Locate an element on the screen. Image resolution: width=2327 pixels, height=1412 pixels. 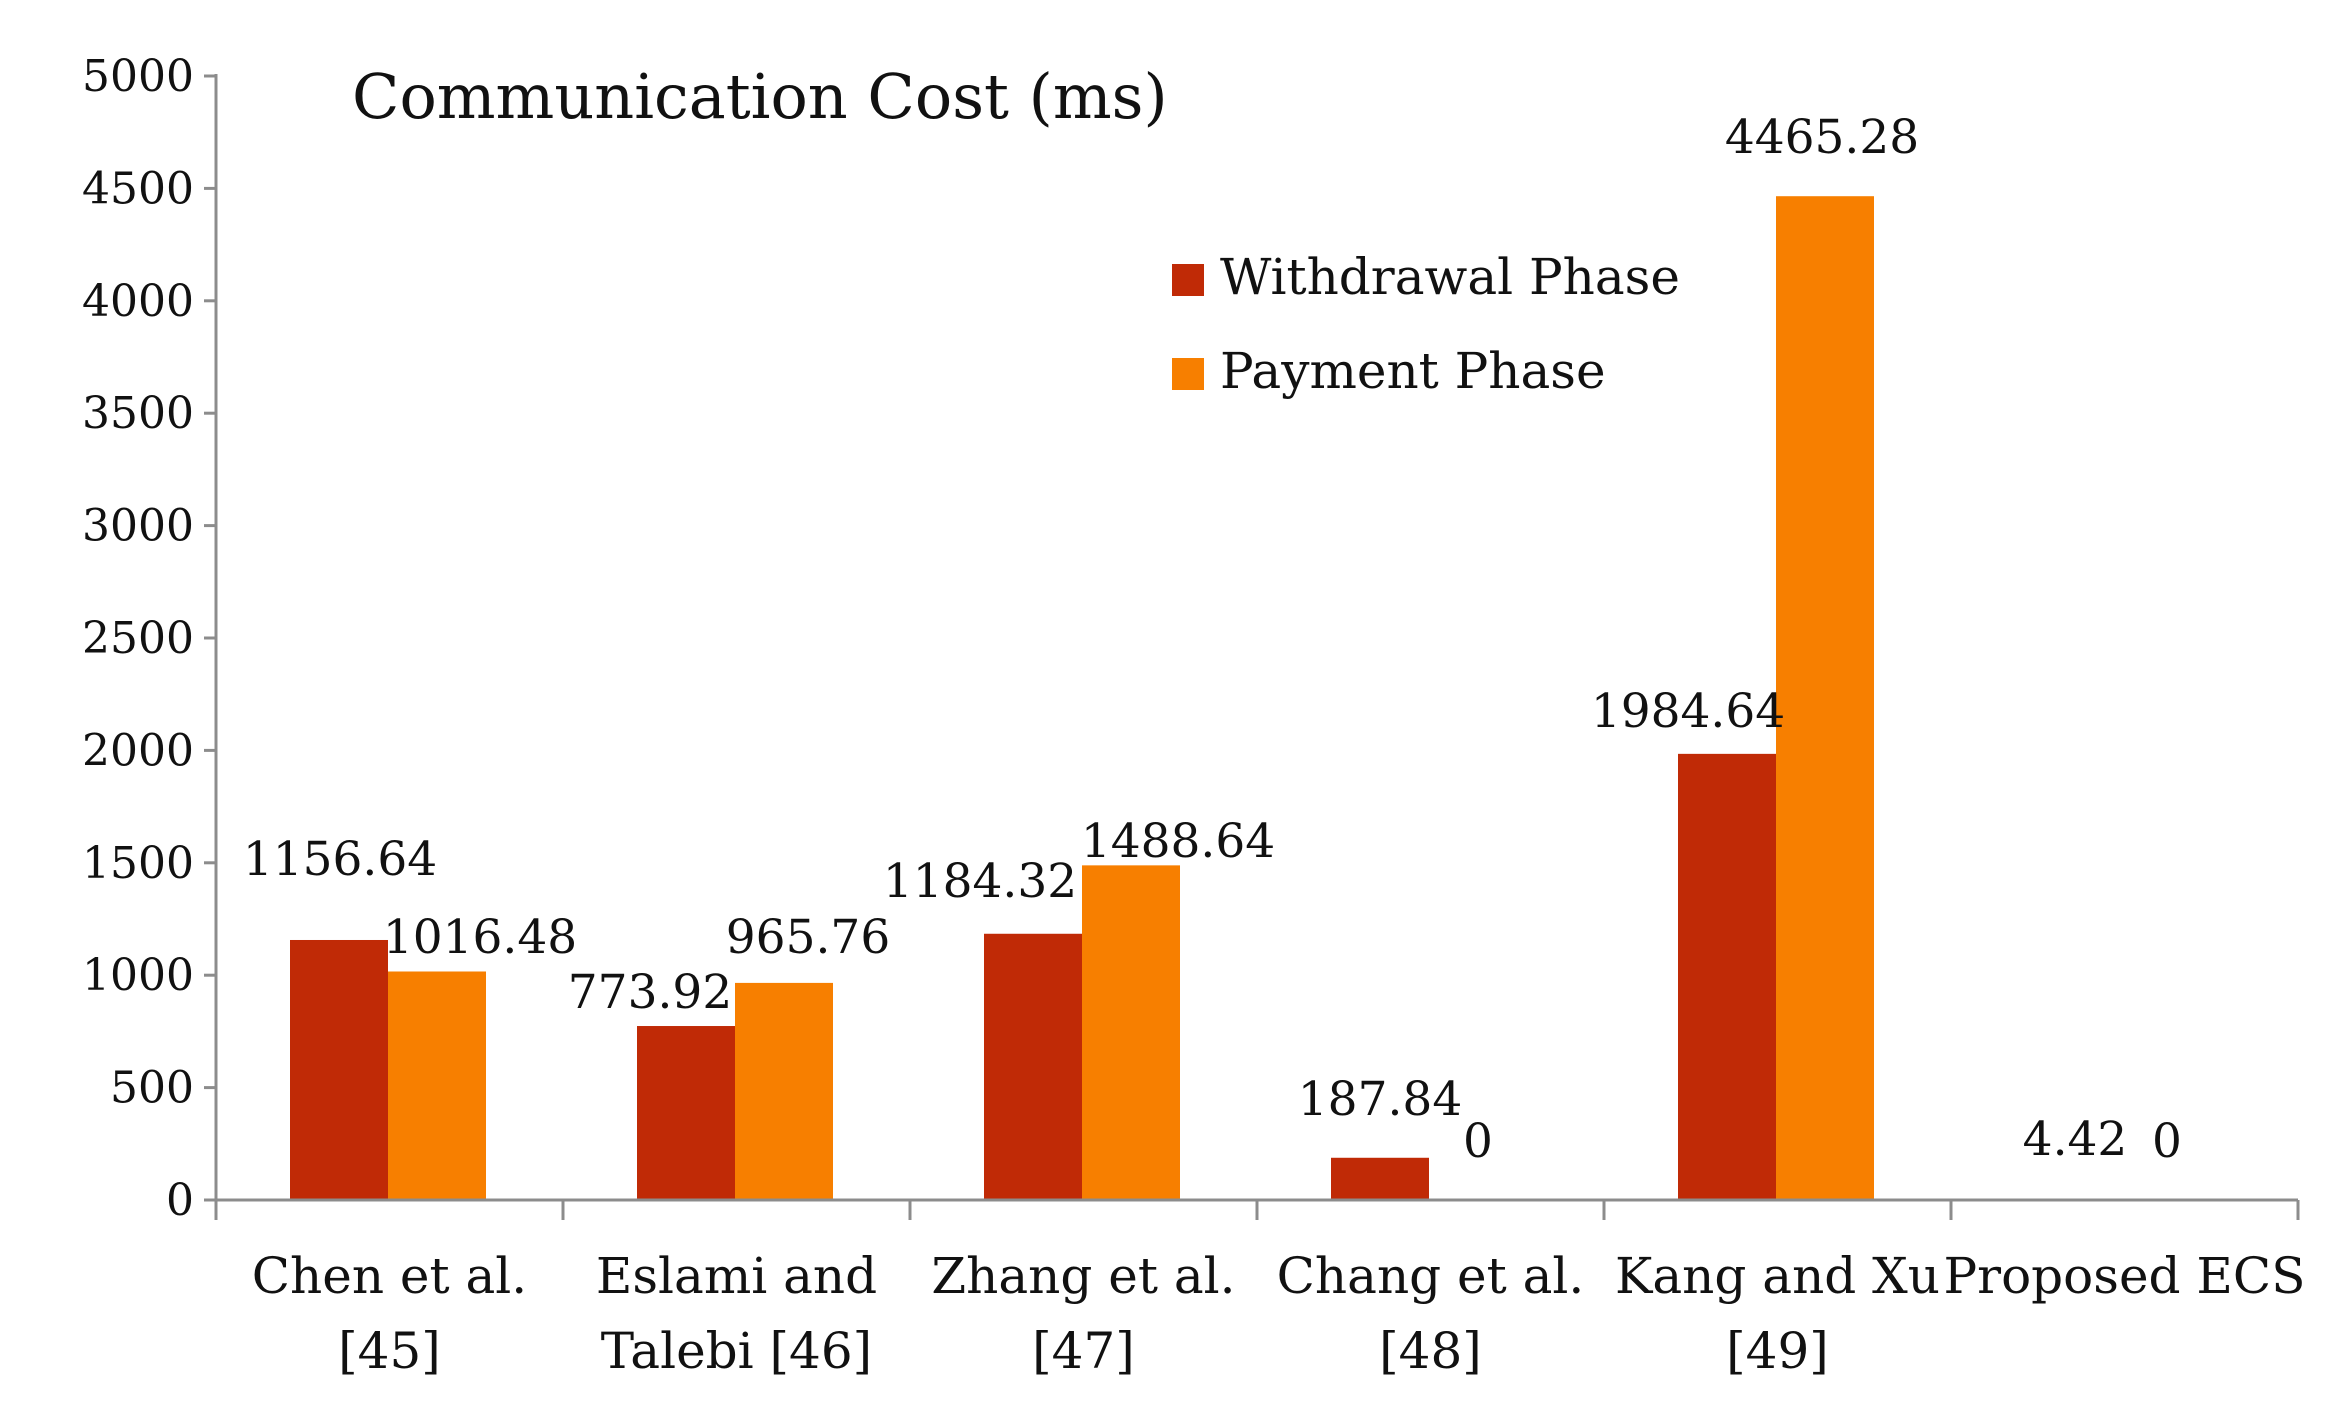
legend-label-payment-phase: Payment Phase is located at coordinates (1413, 371).